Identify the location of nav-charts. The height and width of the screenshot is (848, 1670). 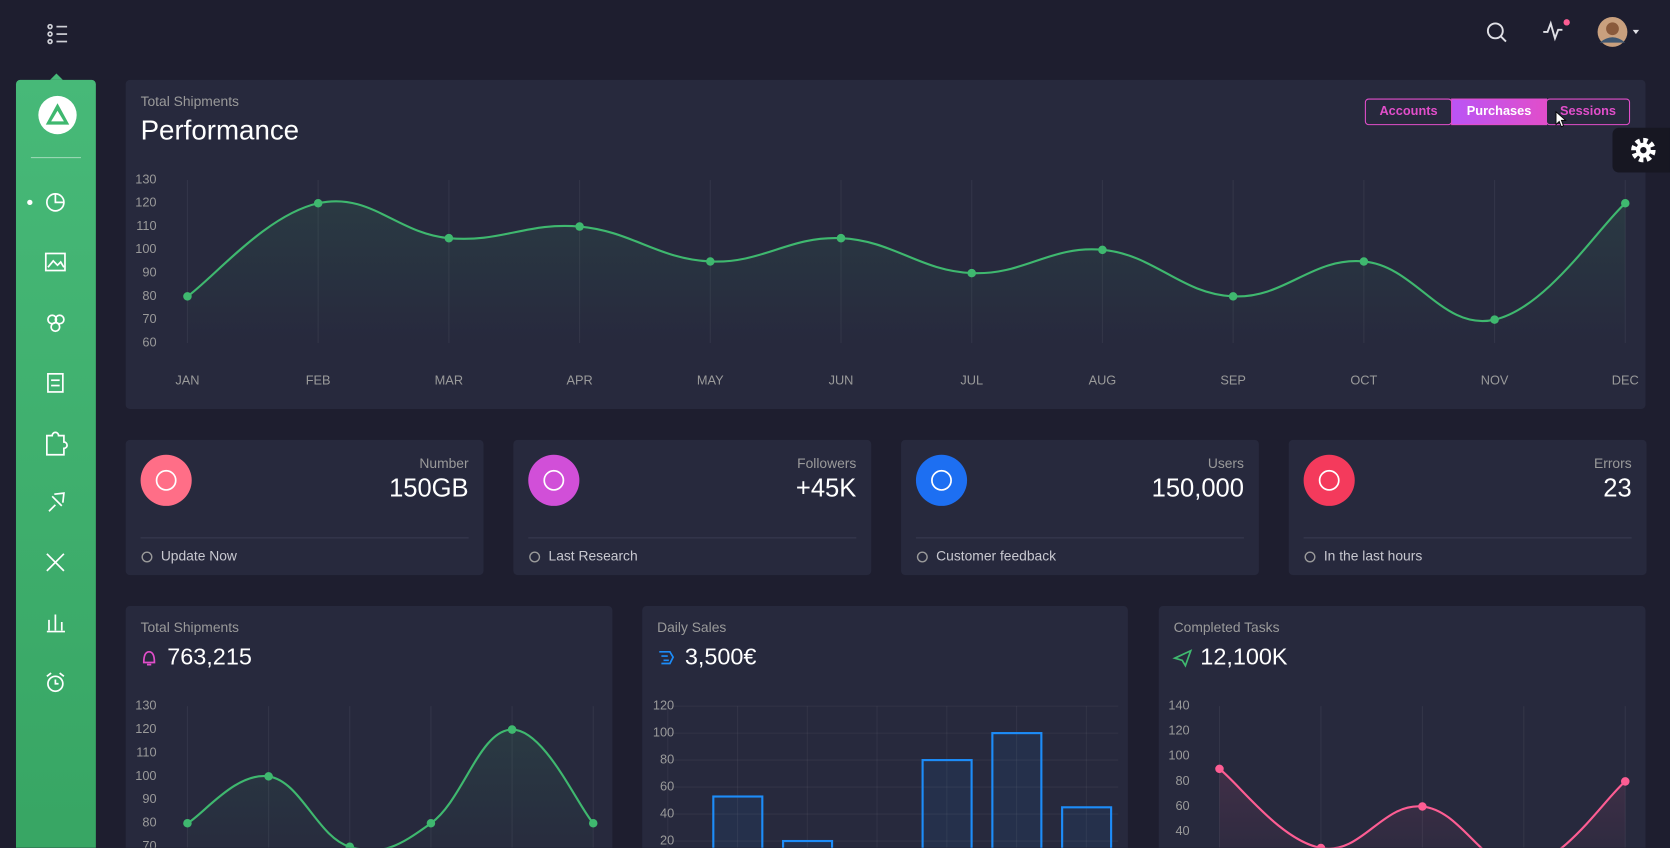
(55, 623).